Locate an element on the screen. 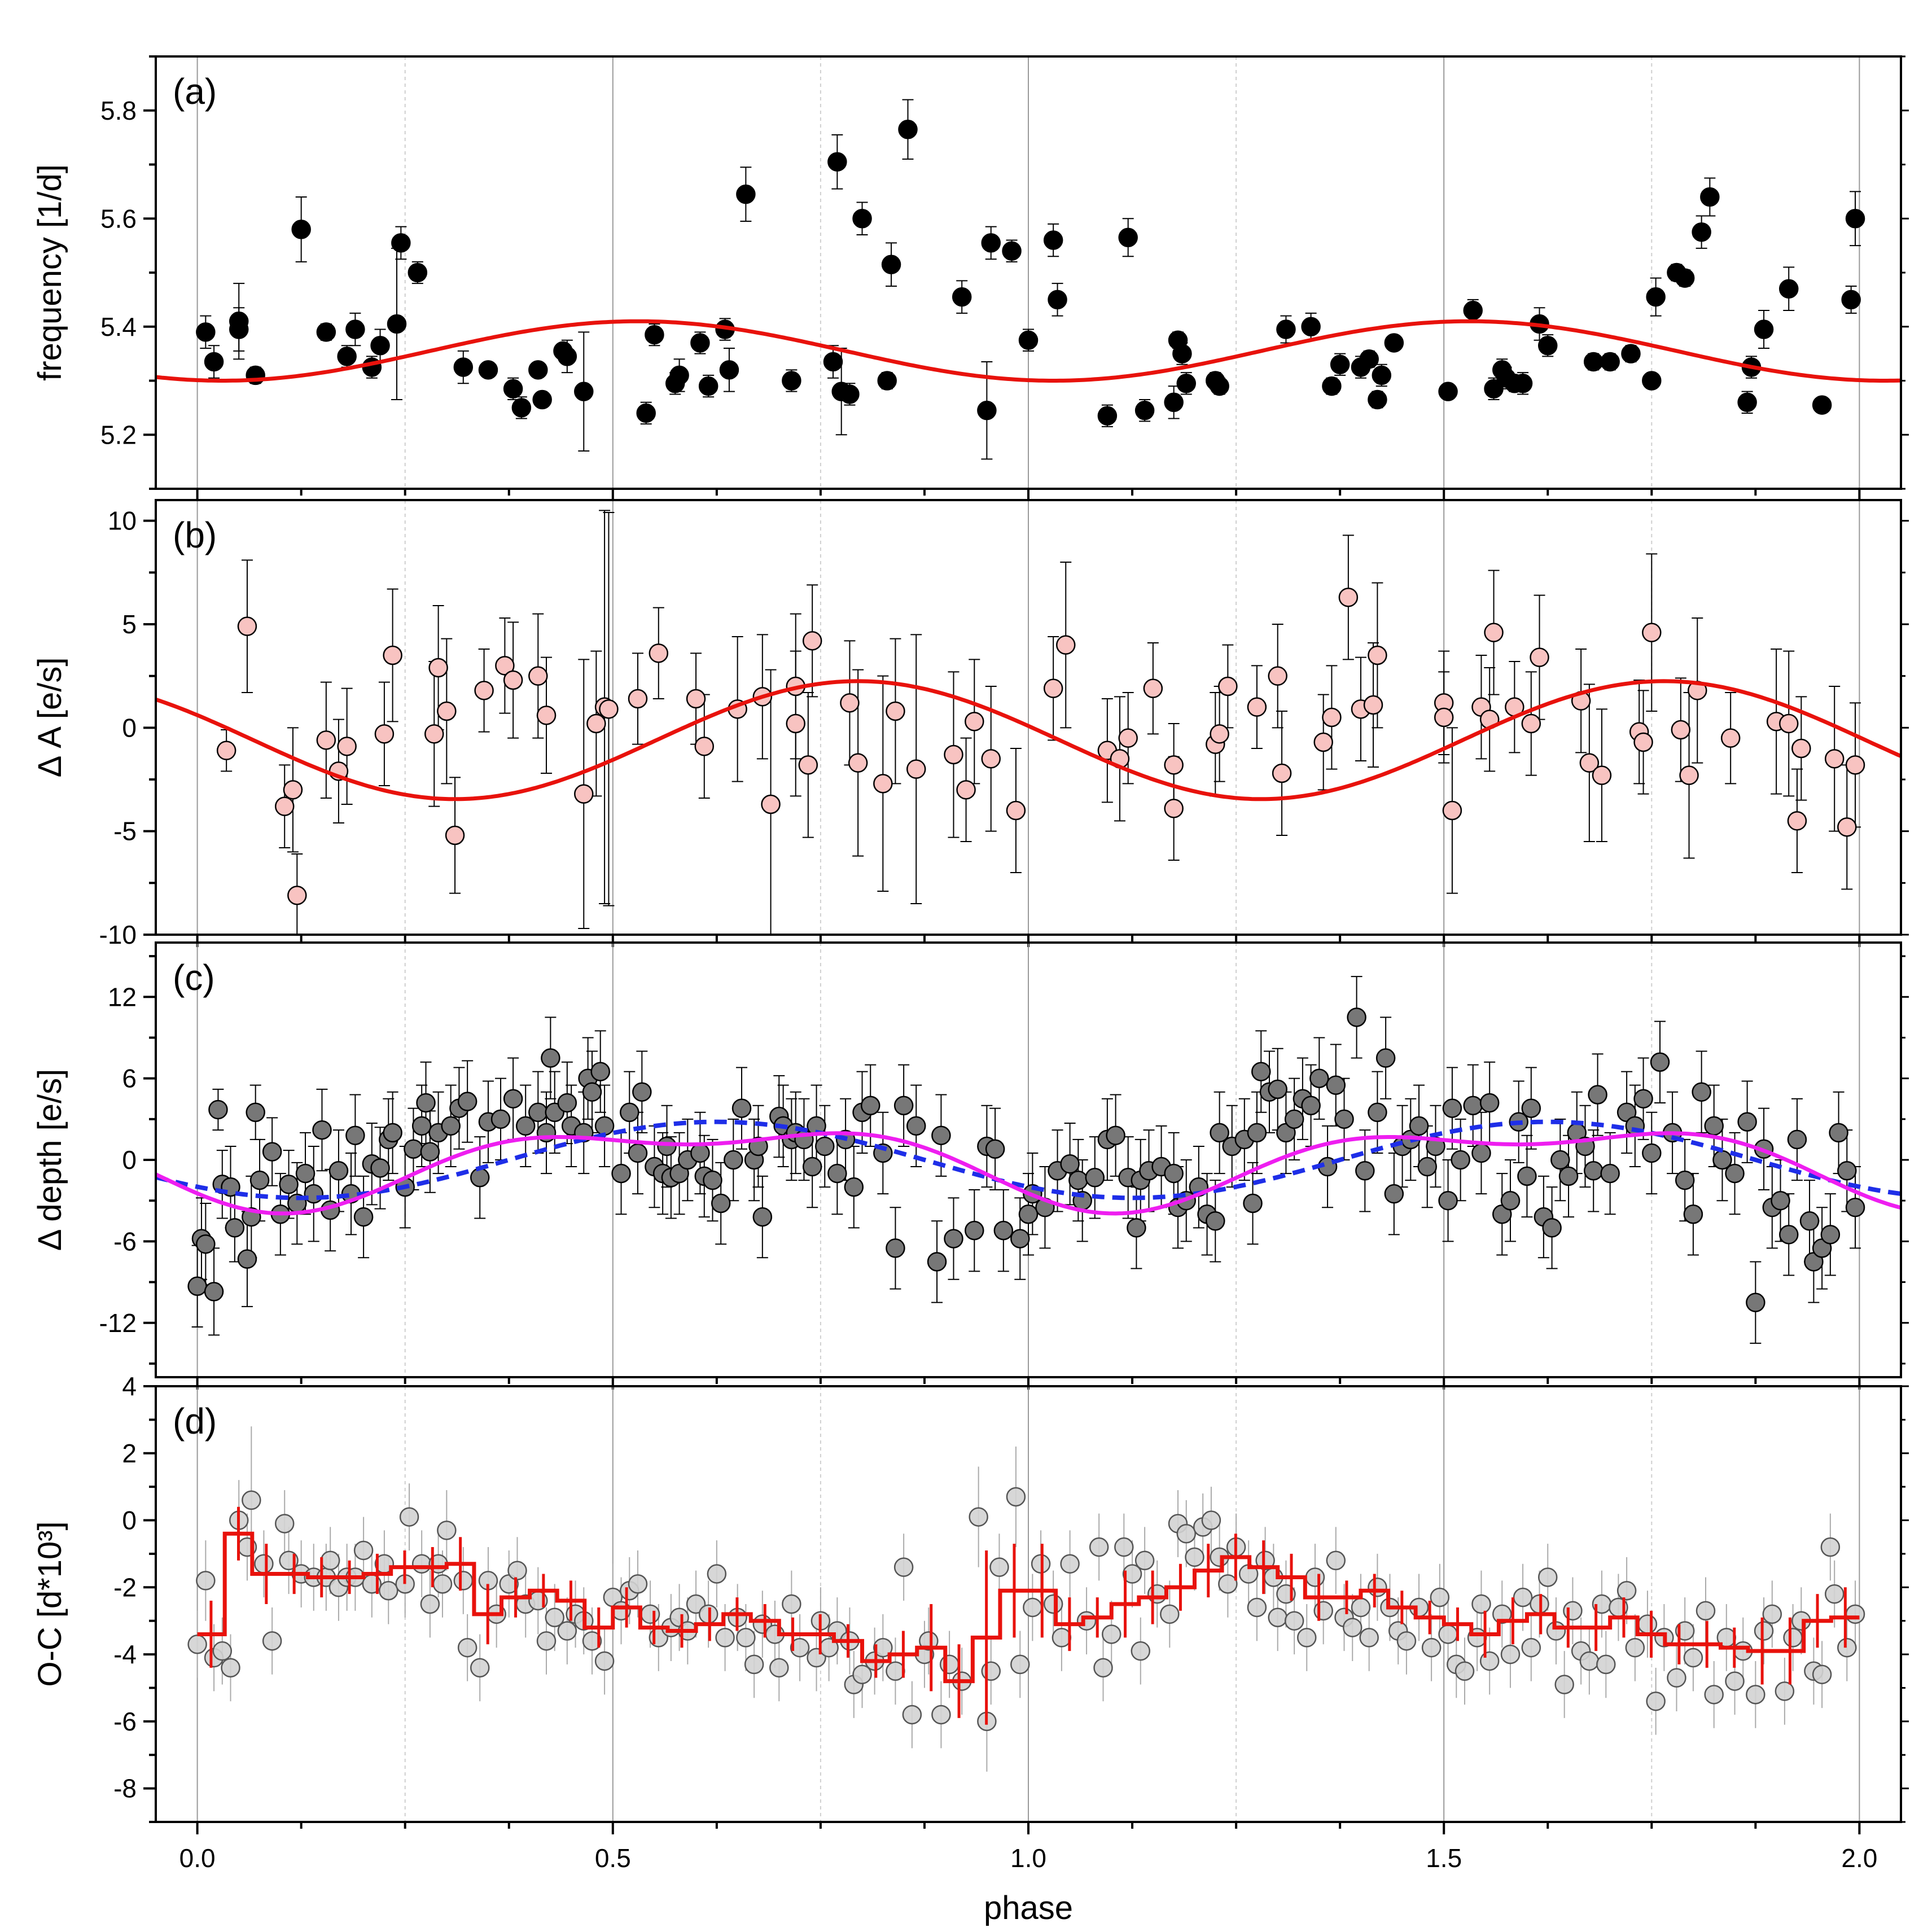  binned-step-line is located at coordinates (1028, 1607).